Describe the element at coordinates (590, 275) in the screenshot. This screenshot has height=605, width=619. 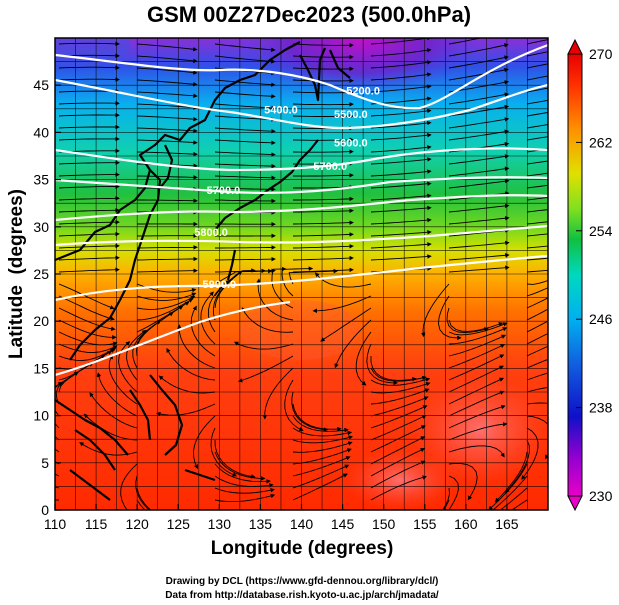
I see `colorbar: 230 238 246 254 262 270` at that location.